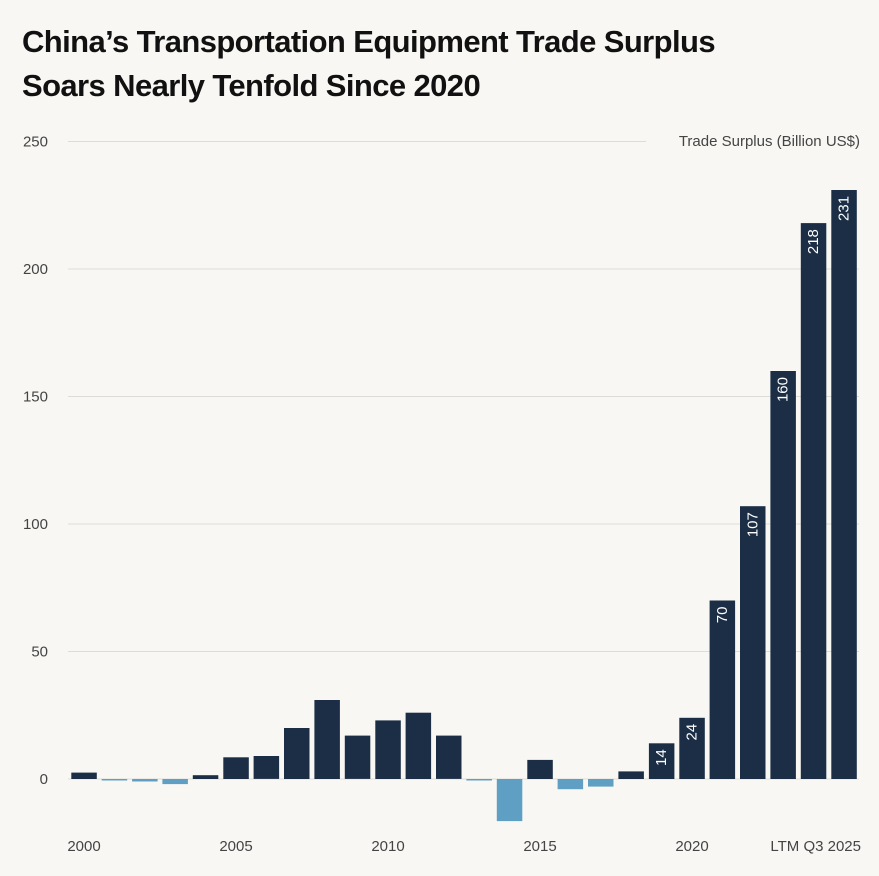  I want to click on y-tick-label: 100, so click(35, 524).